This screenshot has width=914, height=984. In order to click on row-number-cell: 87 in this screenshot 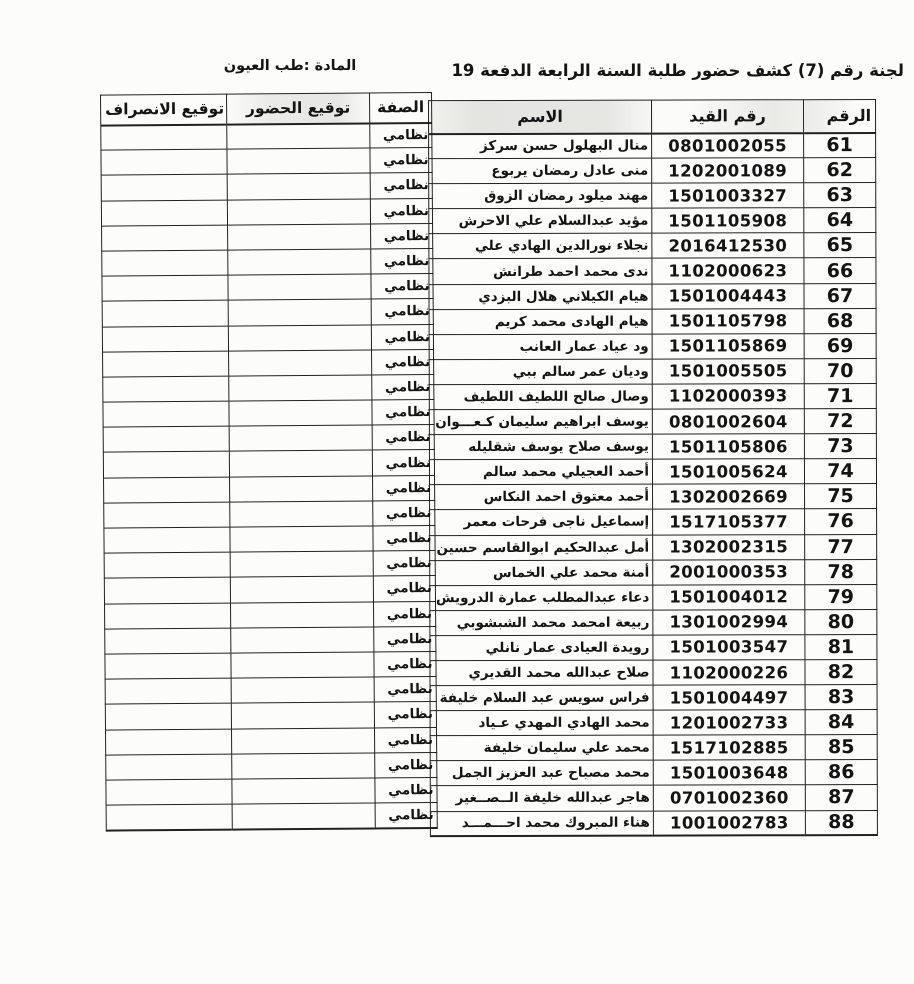, I will do `click(841, 797)`.